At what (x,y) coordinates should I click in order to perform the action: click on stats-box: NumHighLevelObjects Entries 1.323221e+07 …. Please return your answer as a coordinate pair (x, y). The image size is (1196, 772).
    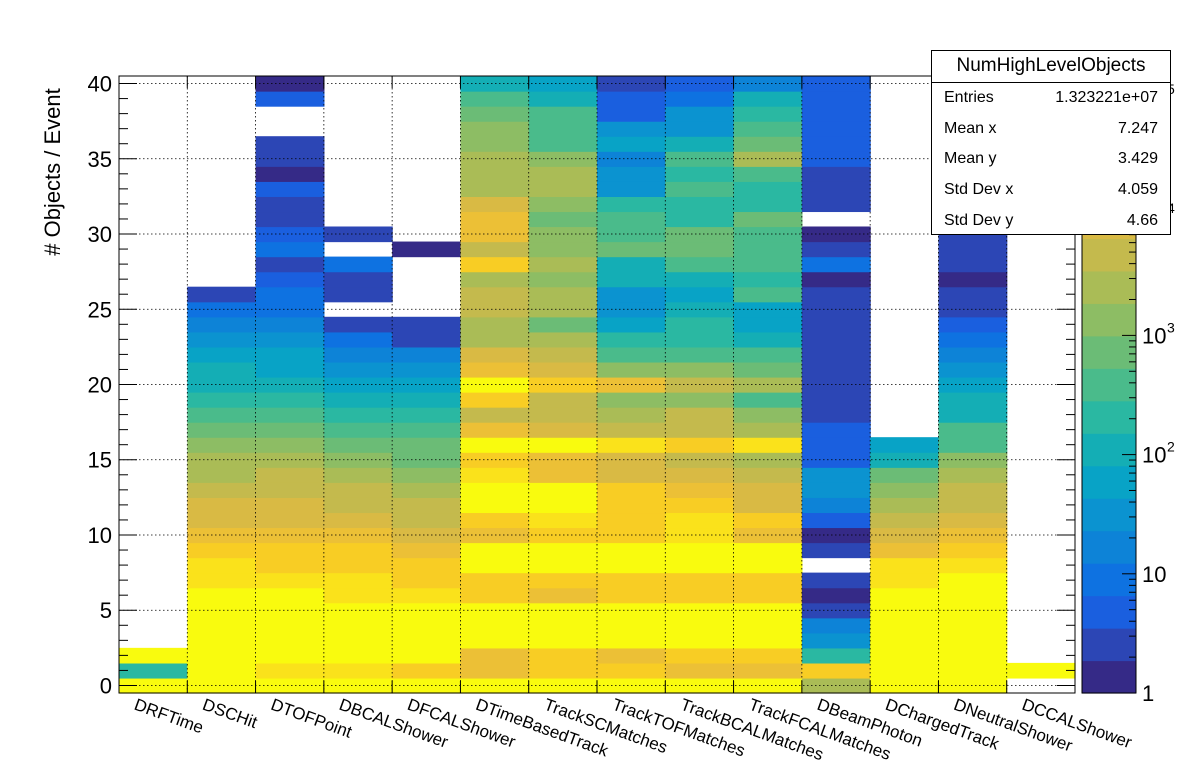
    Looking at the image, I should click on (1051, 142).